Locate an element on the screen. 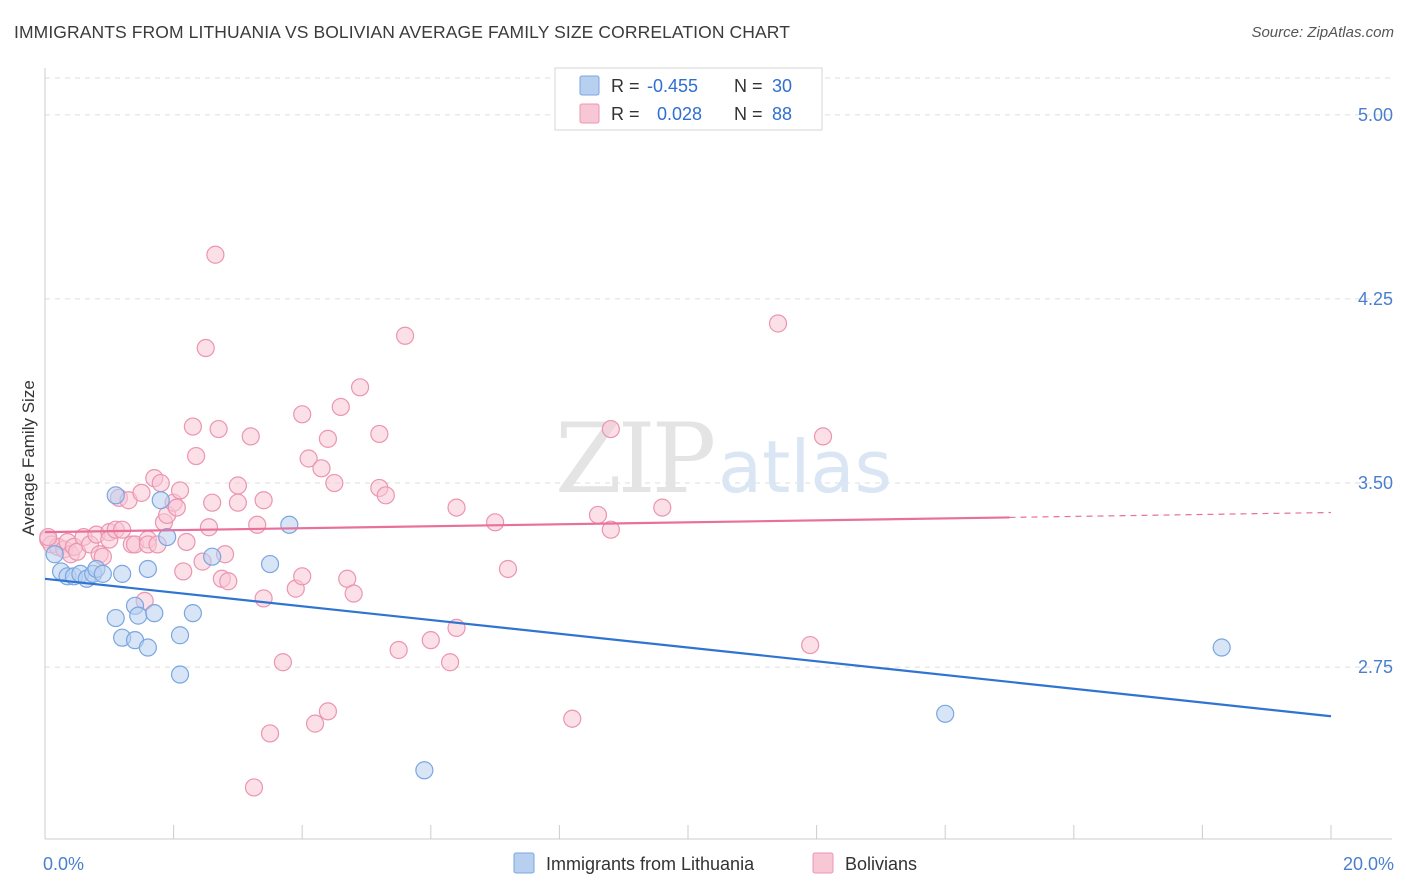  x-tick-label-1: 20.0% is located at coordinates (1368, 864).